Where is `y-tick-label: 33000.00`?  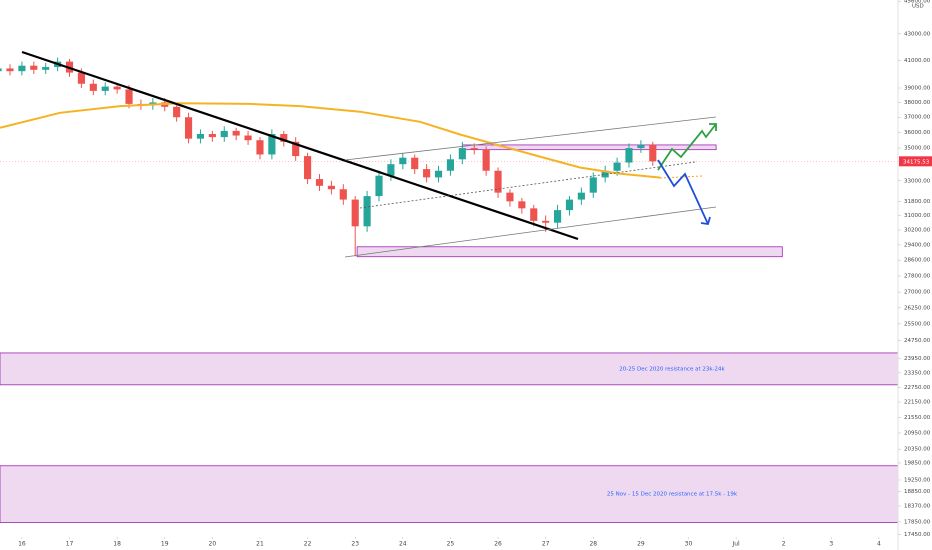 y-tick-label: 33000.00 is located at coordinates (917, 181).